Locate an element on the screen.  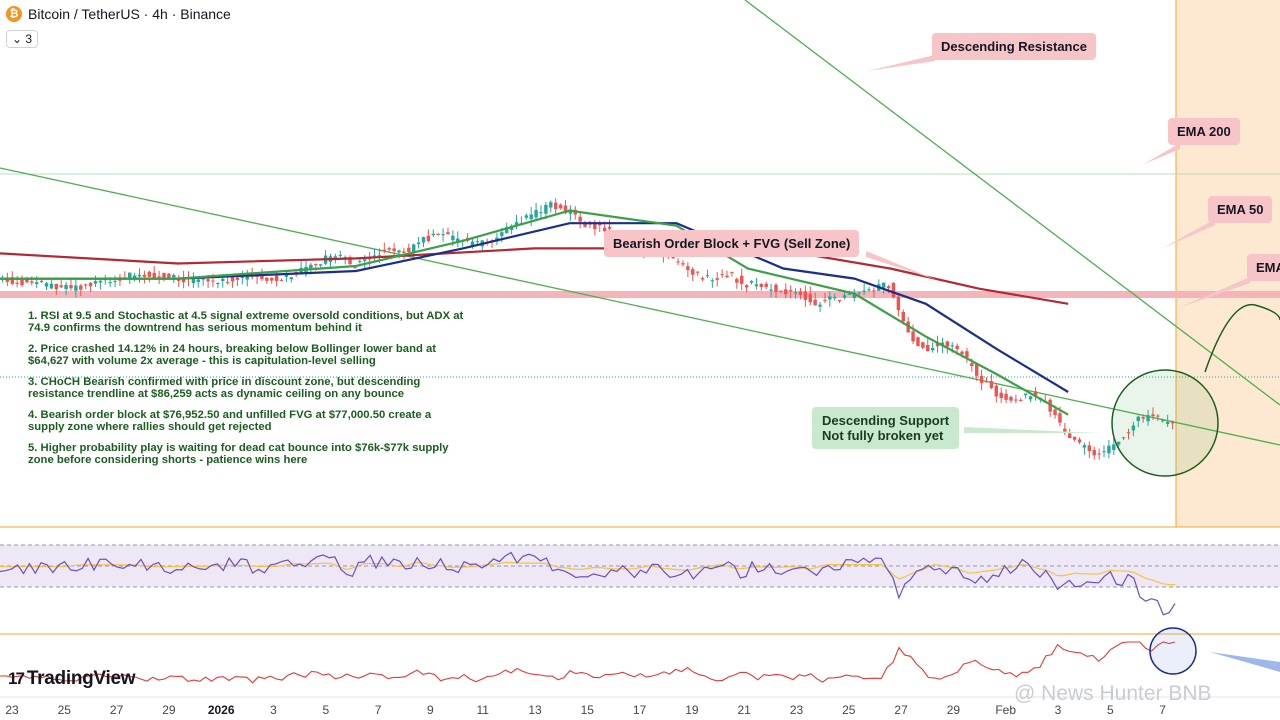
ema50-label: EMA 50 is located at coordinates (1240, 209).